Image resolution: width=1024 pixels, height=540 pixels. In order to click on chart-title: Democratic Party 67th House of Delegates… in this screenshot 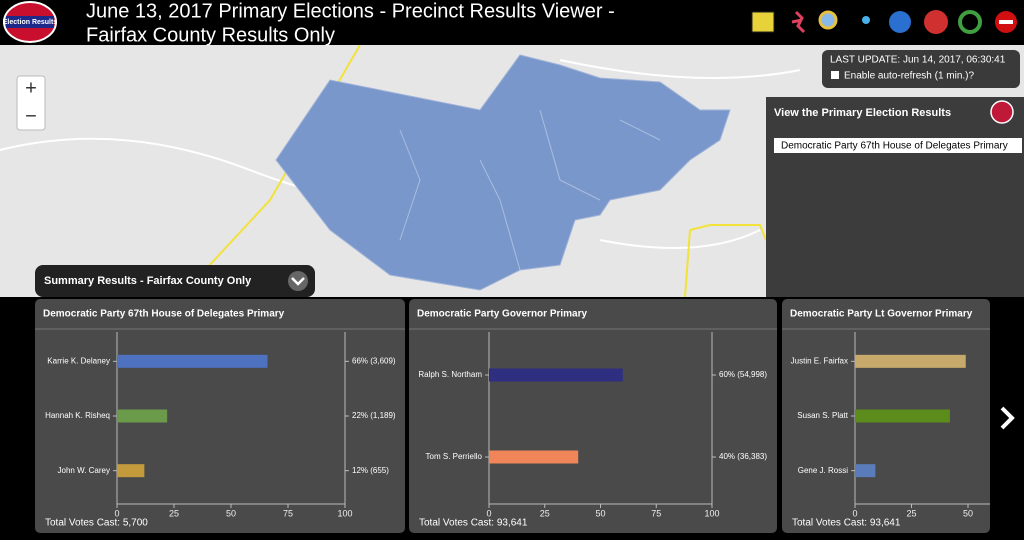, I will do `click(164, 314)`.